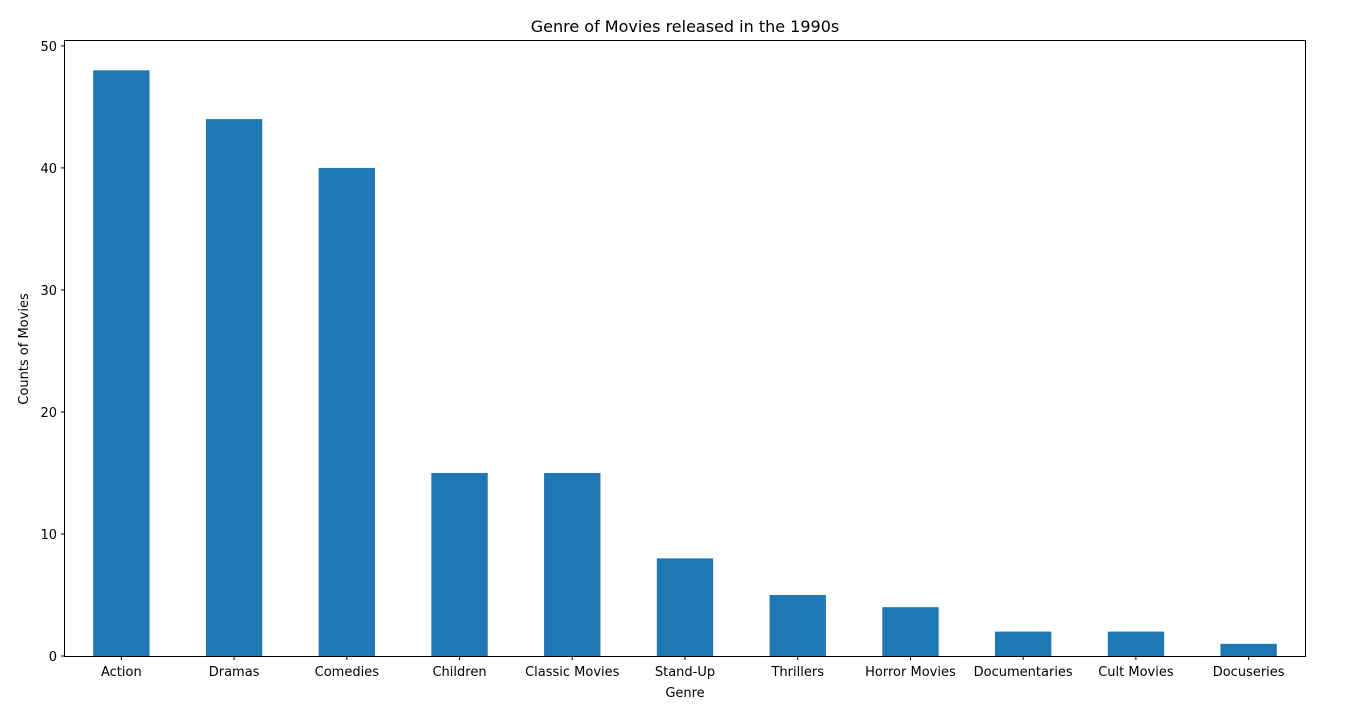  What do you see at coordinates (797, 625) in the screenshot?
I see `bar-thrillers` at bounding box center [797, 625].